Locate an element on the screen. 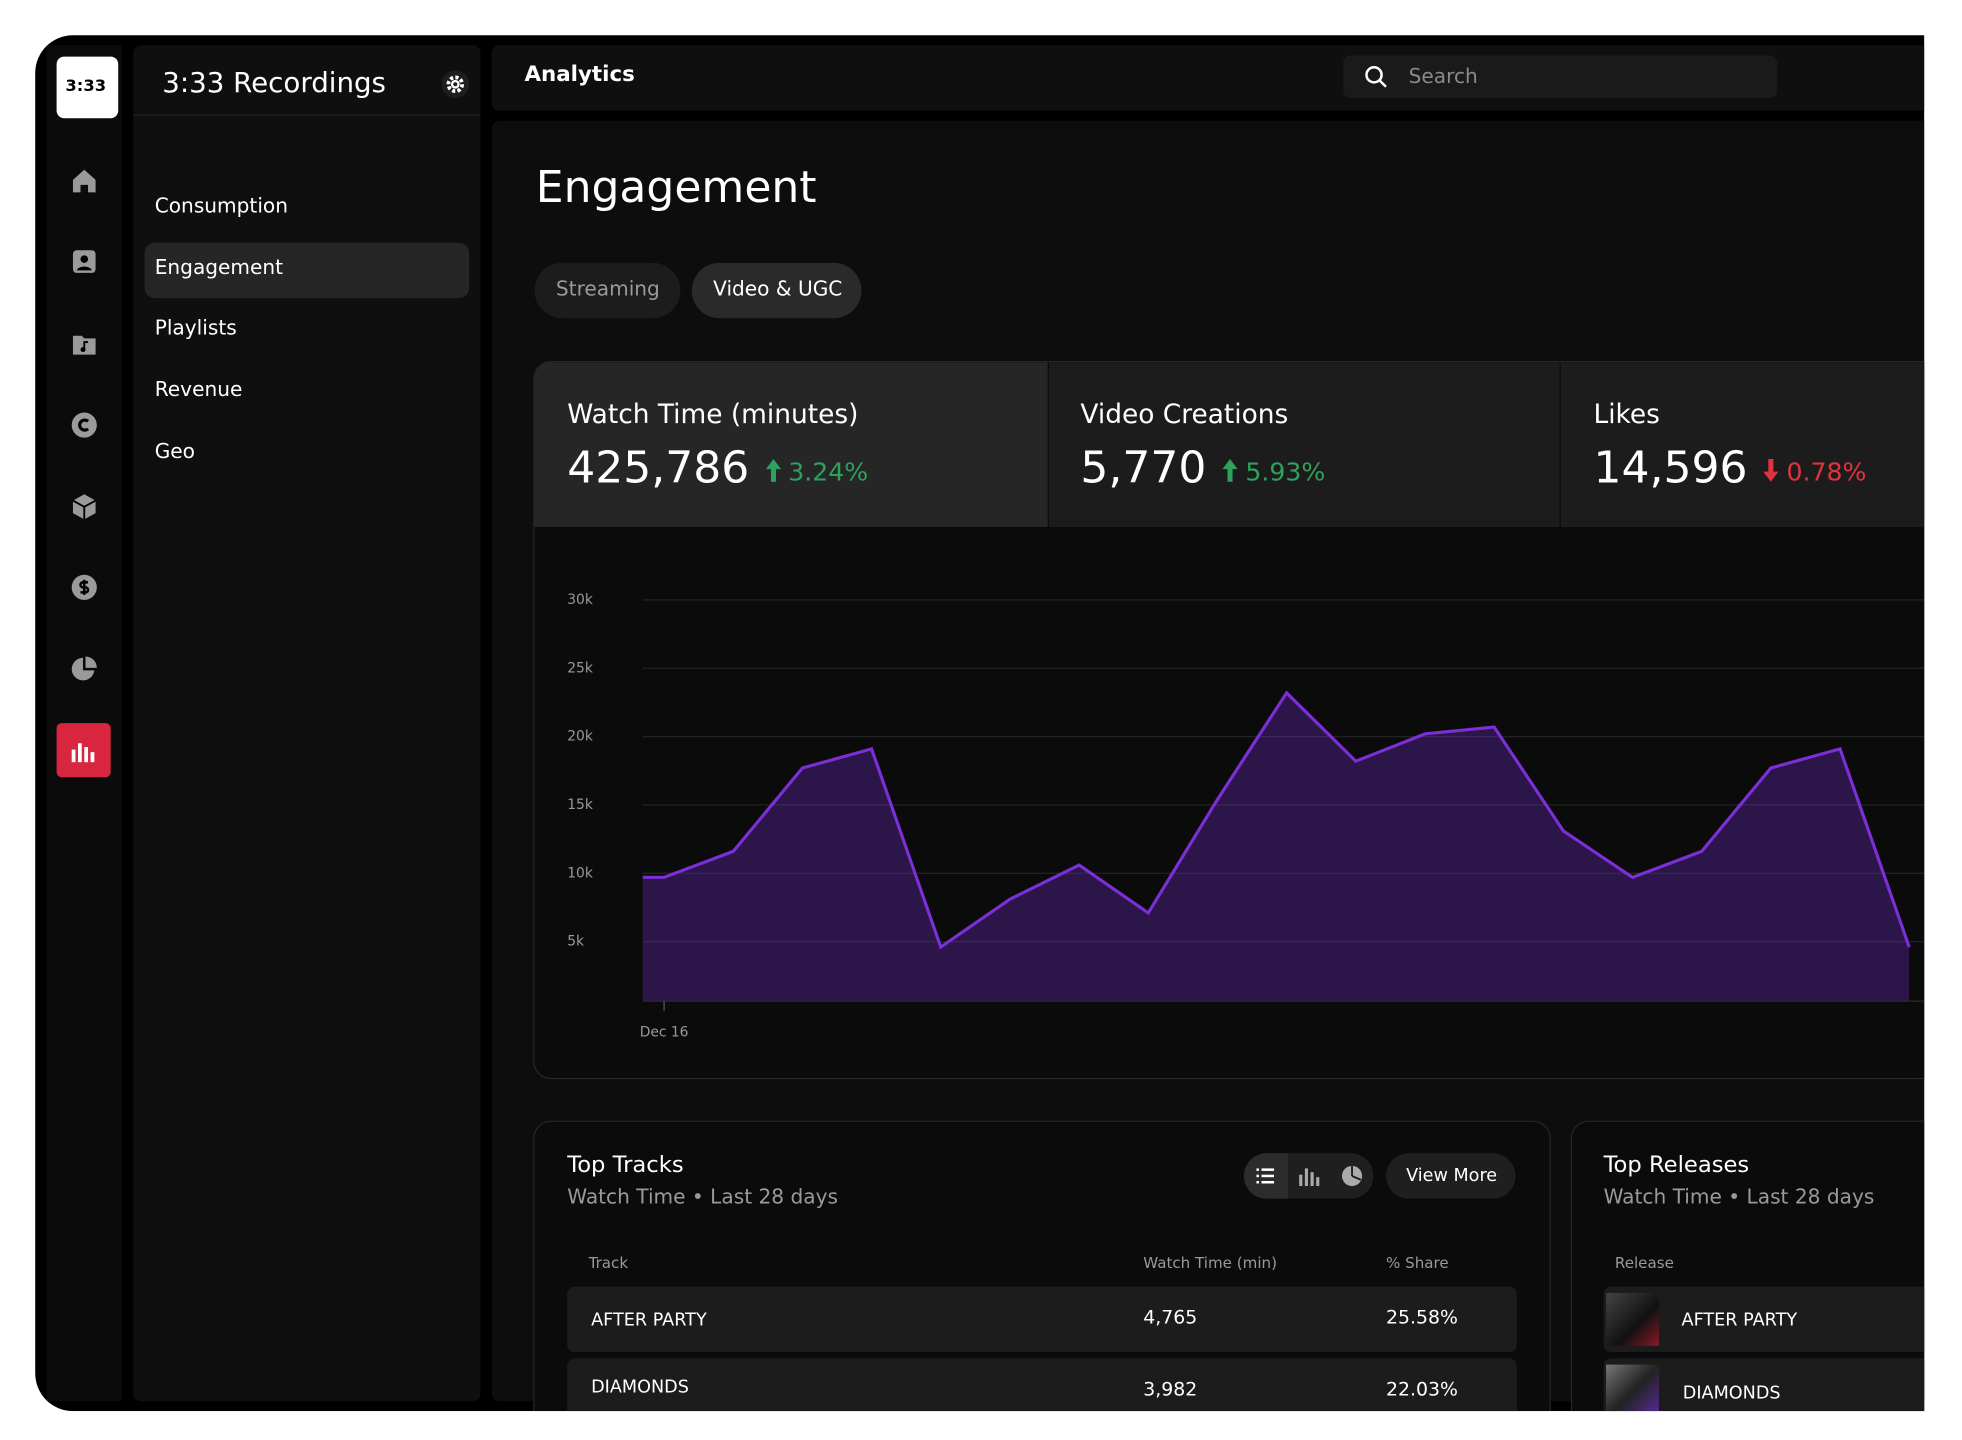  metric-value: 14,596 is located at coordinates (1670, 468).